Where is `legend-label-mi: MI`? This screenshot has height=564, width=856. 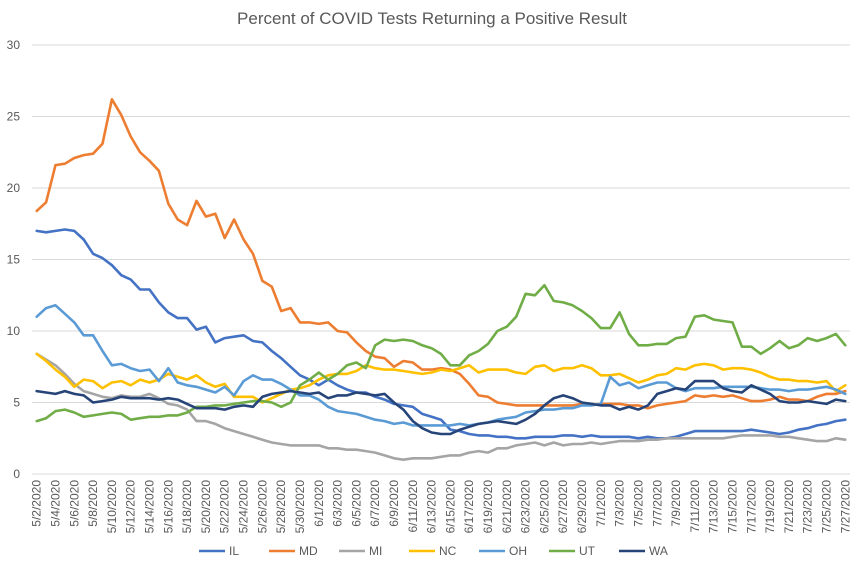 legend-label-mi: MI is located at coordinates (375, 551).